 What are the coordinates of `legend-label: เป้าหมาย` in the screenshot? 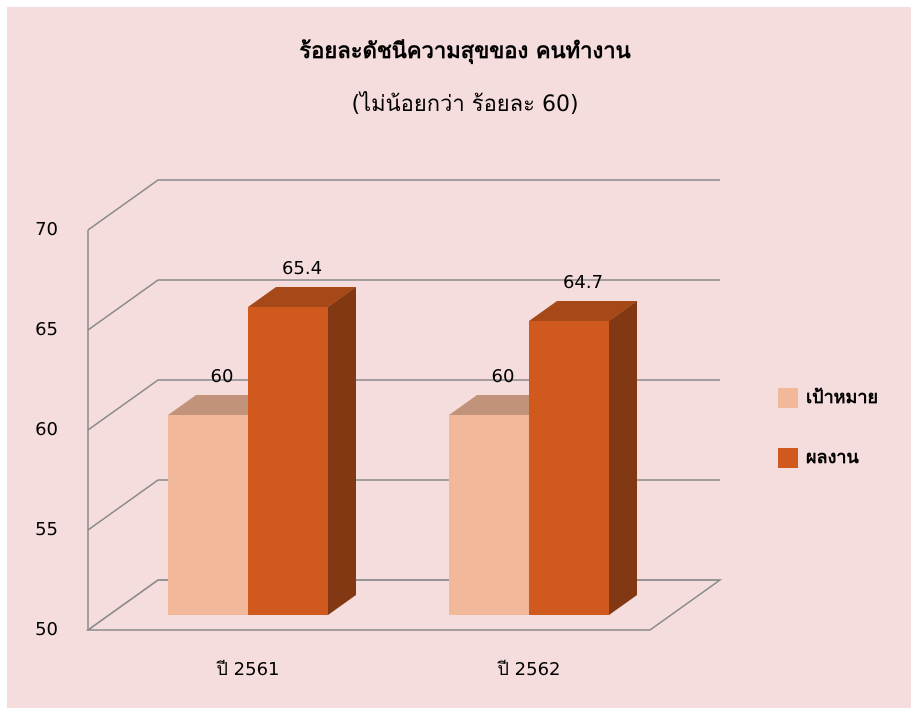 It's located at (842, 397).